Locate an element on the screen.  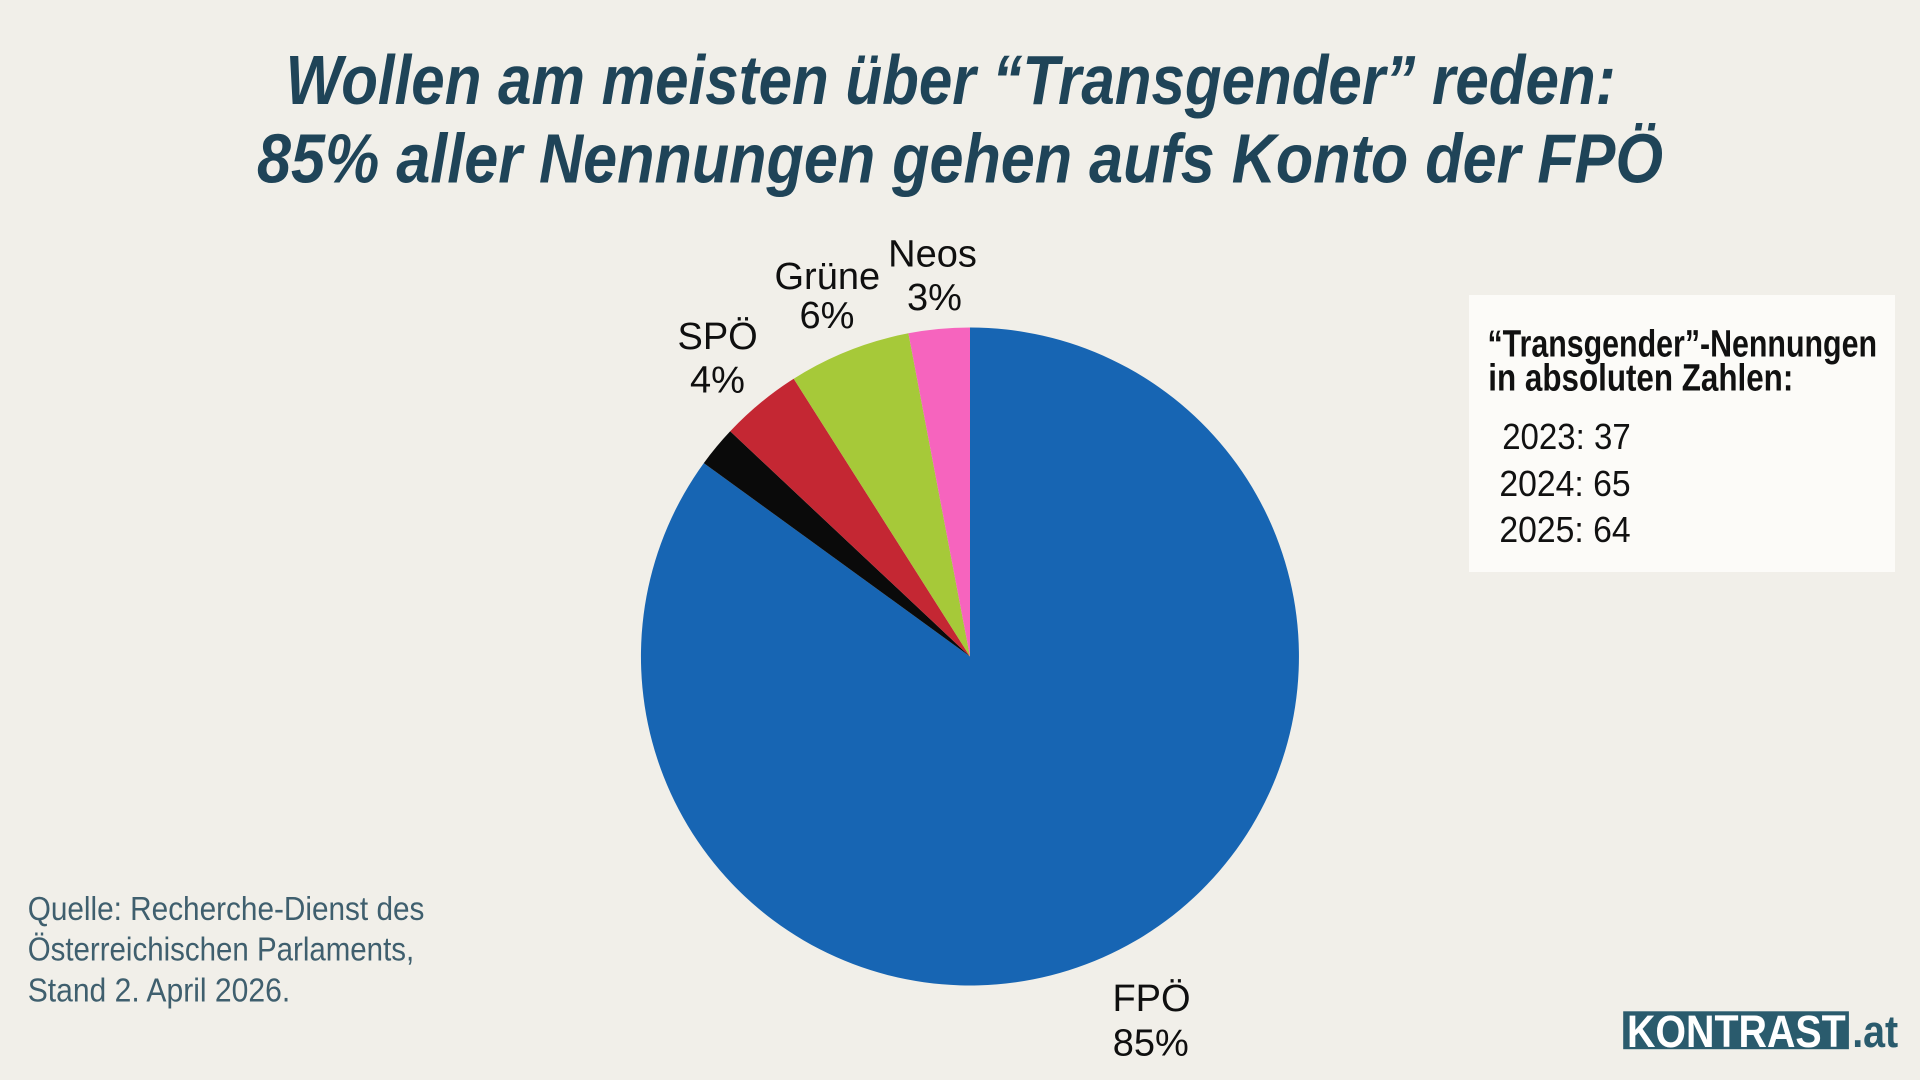
svg-text: Stand 2. April 2026. is located at coordinates (159, 989).